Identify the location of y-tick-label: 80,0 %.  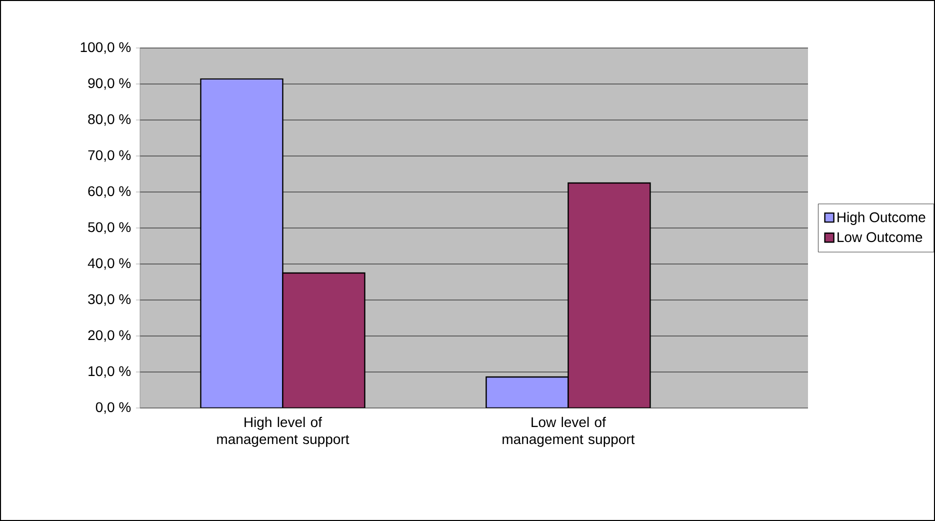
(109, 120).